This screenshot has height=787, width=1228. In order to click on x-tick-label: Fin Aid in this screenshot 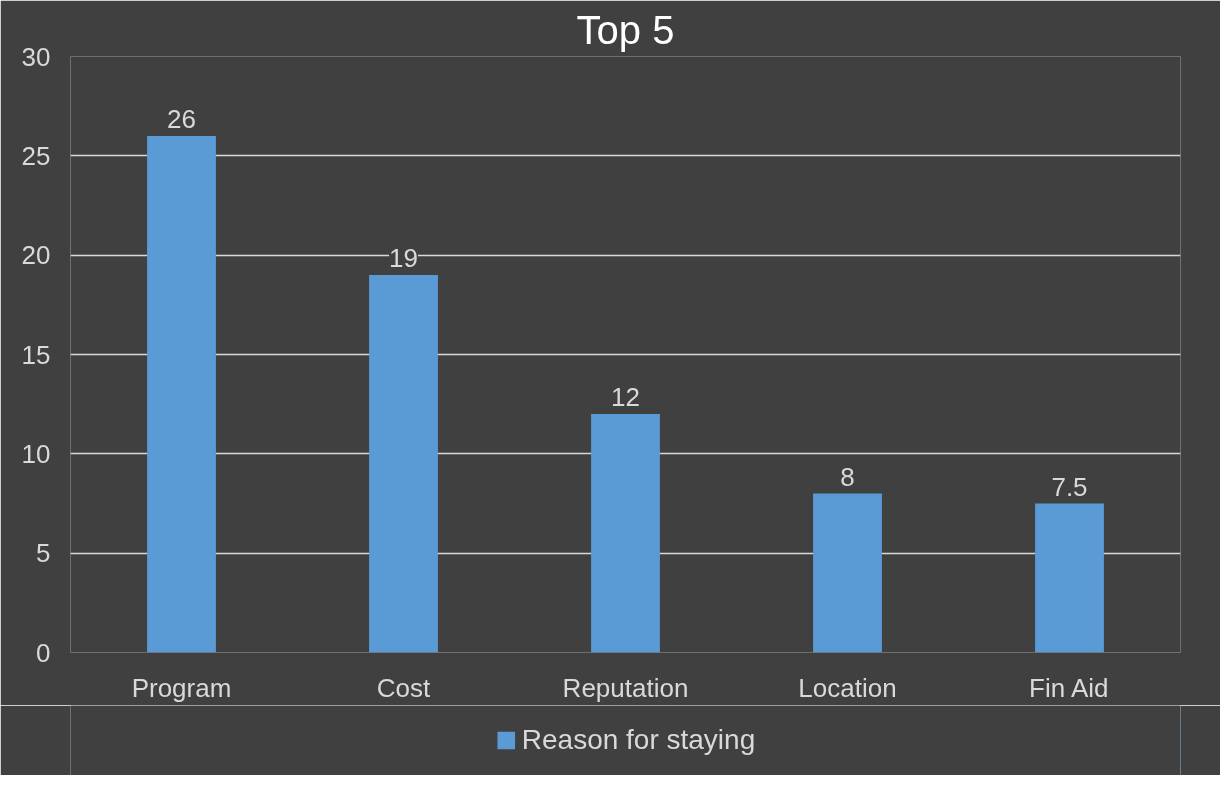, I will do `click(1069, 687)`.